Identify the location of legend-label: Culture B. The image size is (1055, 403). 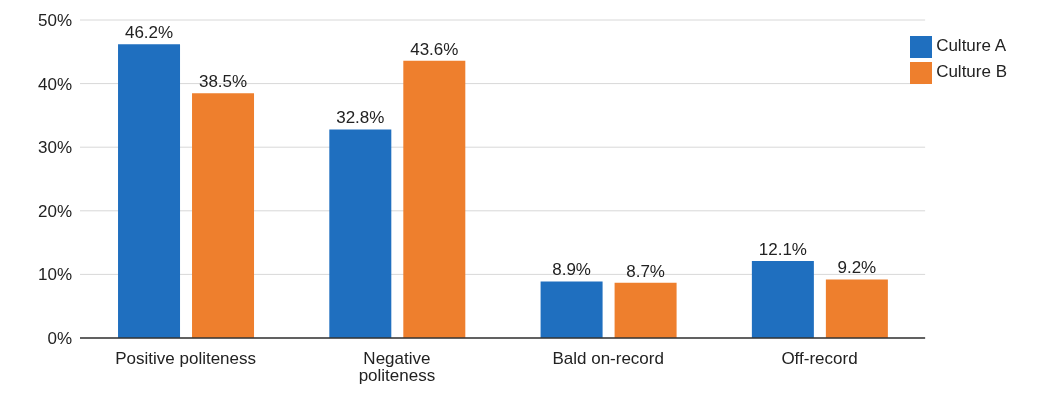
(971, 71).